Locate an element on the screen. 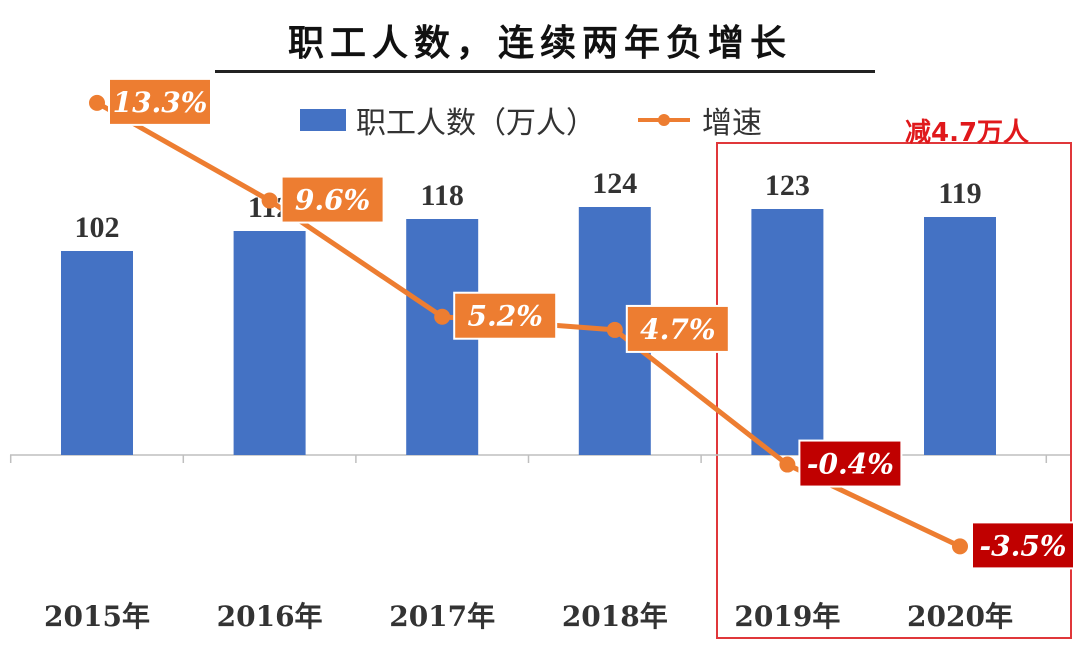  bar-2016年 is located at coordinates (269, 343).